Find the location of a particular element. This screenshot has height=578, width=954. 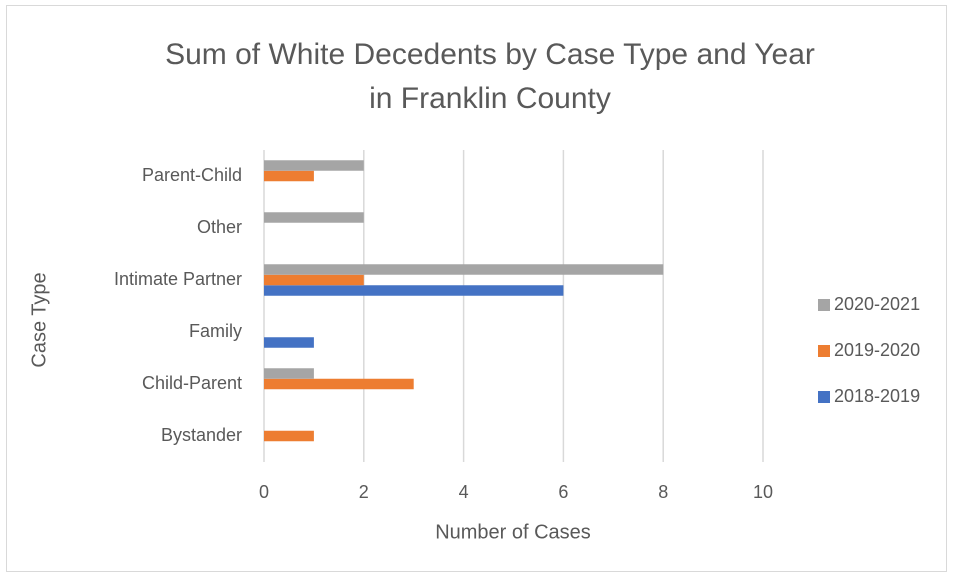

y-tick-label: Bystander is located at coordinates (201, 435).